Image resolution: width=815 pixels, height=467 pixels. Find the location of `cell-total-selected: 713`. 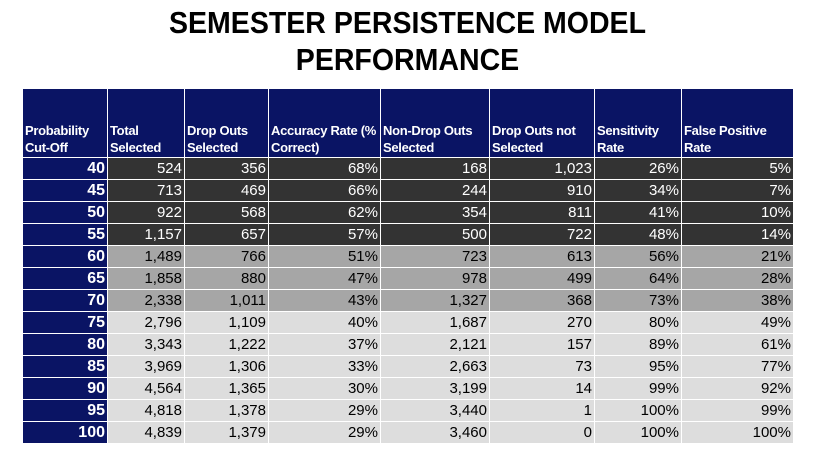

cell-total-selected: 713 is located at coordinates (146, 190).